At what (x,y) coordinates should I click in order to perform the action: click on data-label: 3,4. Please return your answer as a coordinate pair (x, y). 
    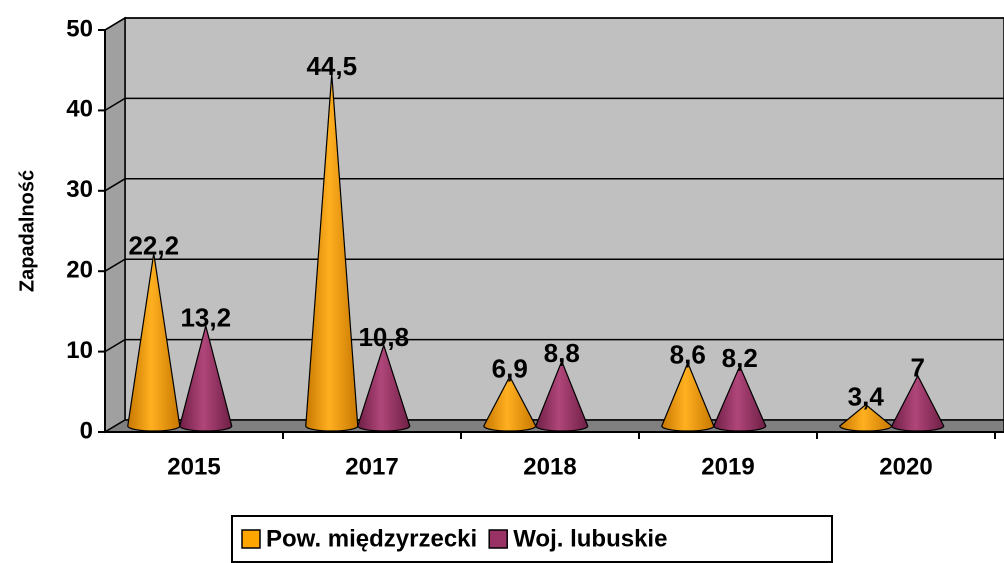
    Looking at the image, I should click on (866, 397).